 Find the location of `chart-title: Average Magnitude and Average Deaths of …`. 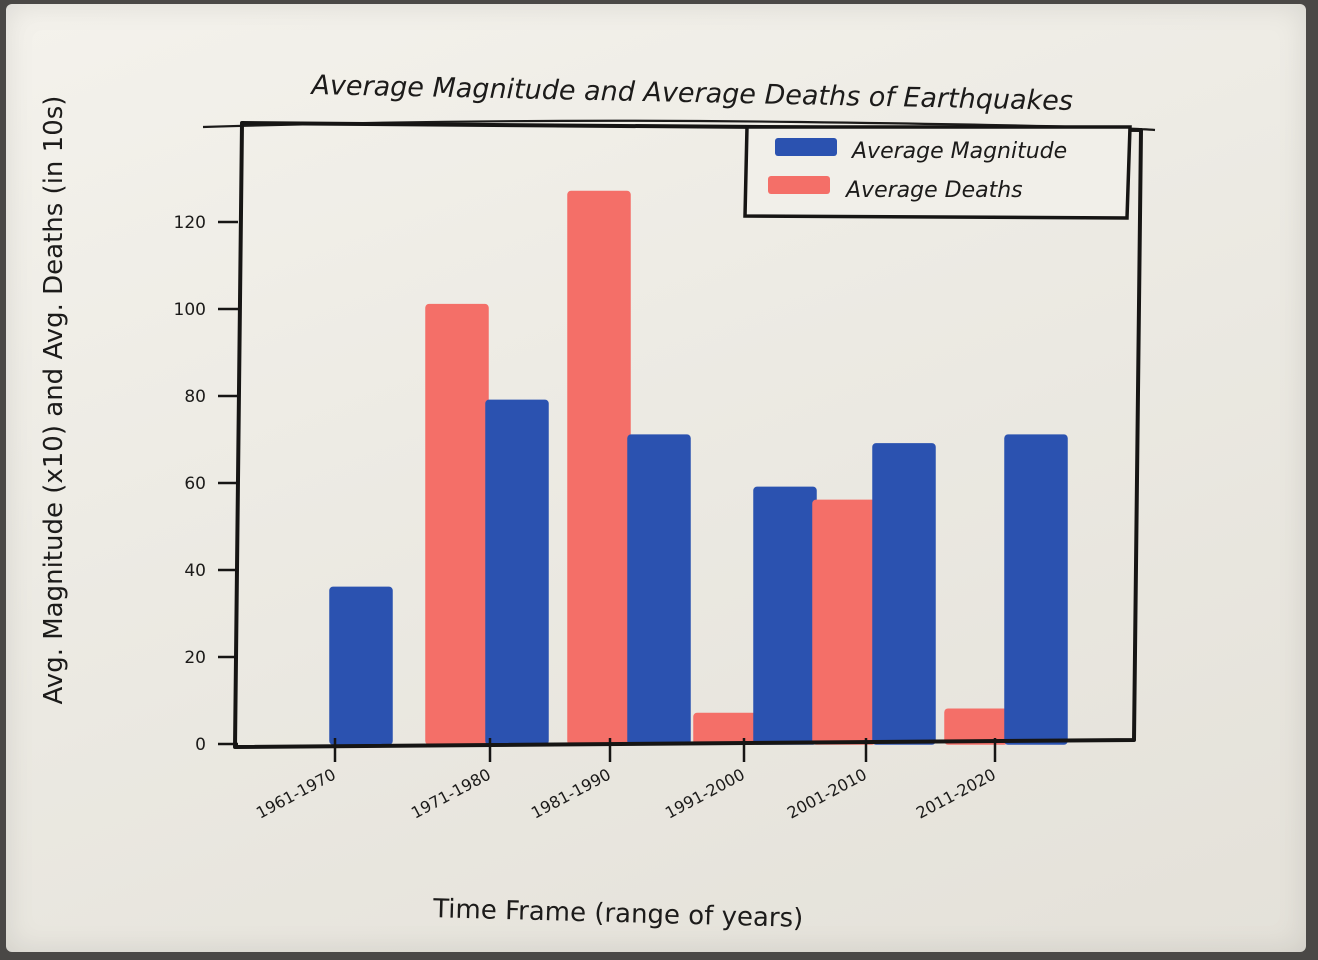

chart-title: Average Magnitude and Average Deaths of … is located at coordinates (691, 93).